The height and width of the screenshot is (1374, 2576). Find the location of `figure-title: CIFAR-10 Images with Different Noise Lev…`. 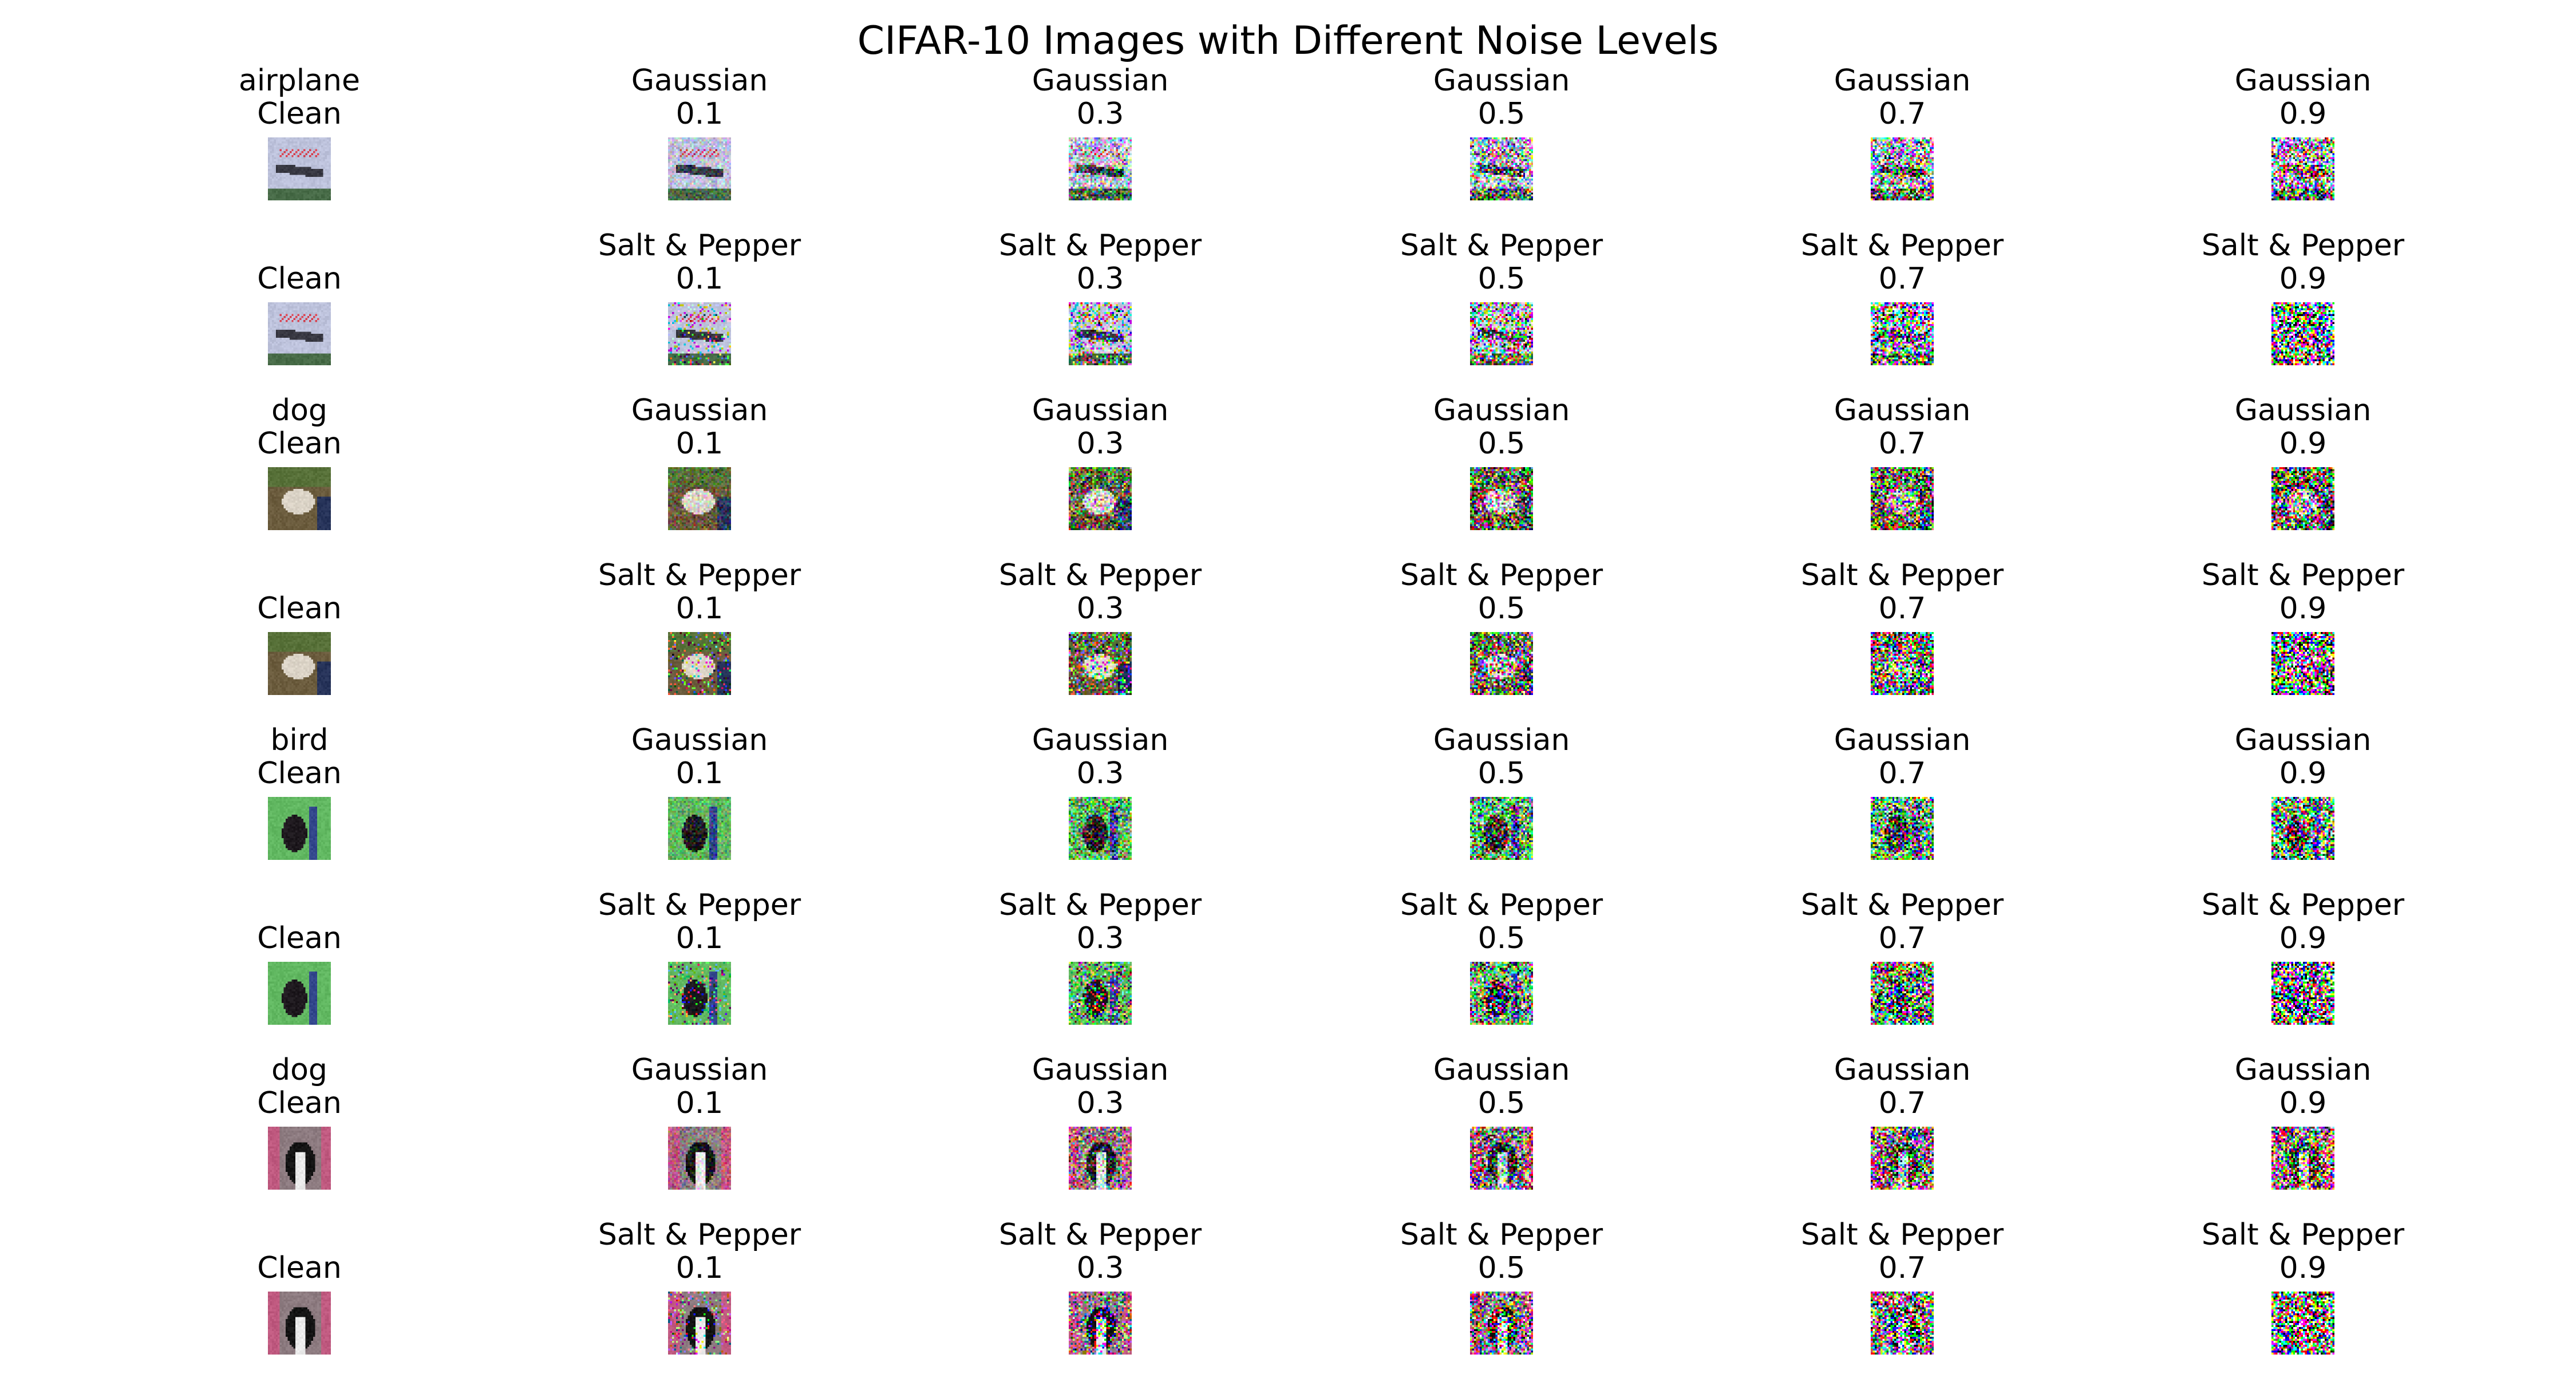

figure-title: CIFAR-10 Images with Different Noise Lev… is located at coordinates (1288, 41).